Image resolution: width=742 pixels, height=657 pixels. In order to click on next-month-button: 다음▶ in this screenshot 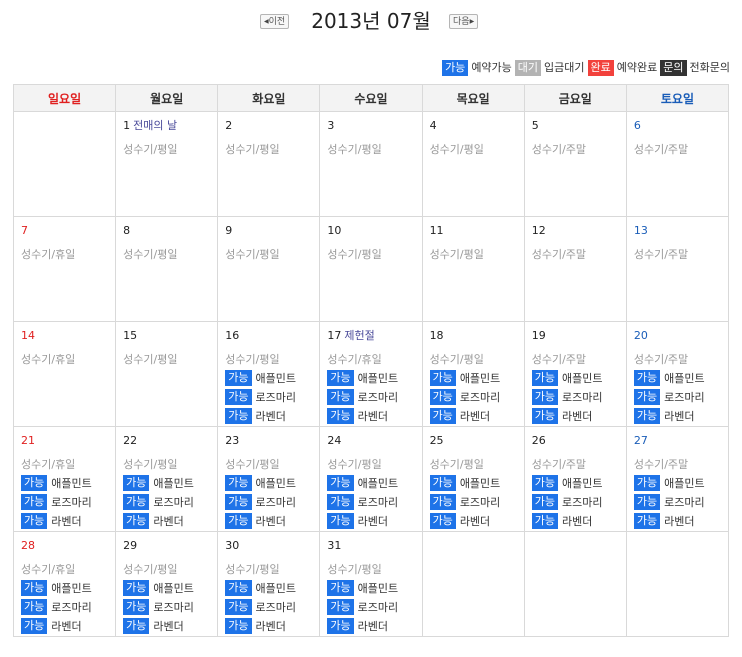, I will do `click(464, 21)`.